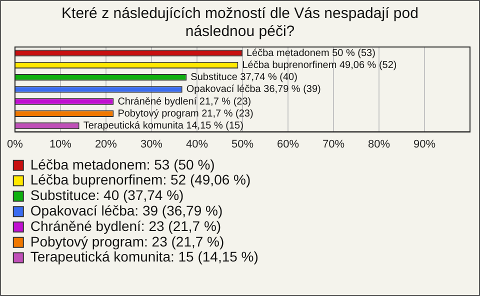 The image size is (480, 296). Describe the element at coordinates (253, 90) in the screenshot. I see `data-label: Opakovací léčba 36,79 % (39)` at that location.